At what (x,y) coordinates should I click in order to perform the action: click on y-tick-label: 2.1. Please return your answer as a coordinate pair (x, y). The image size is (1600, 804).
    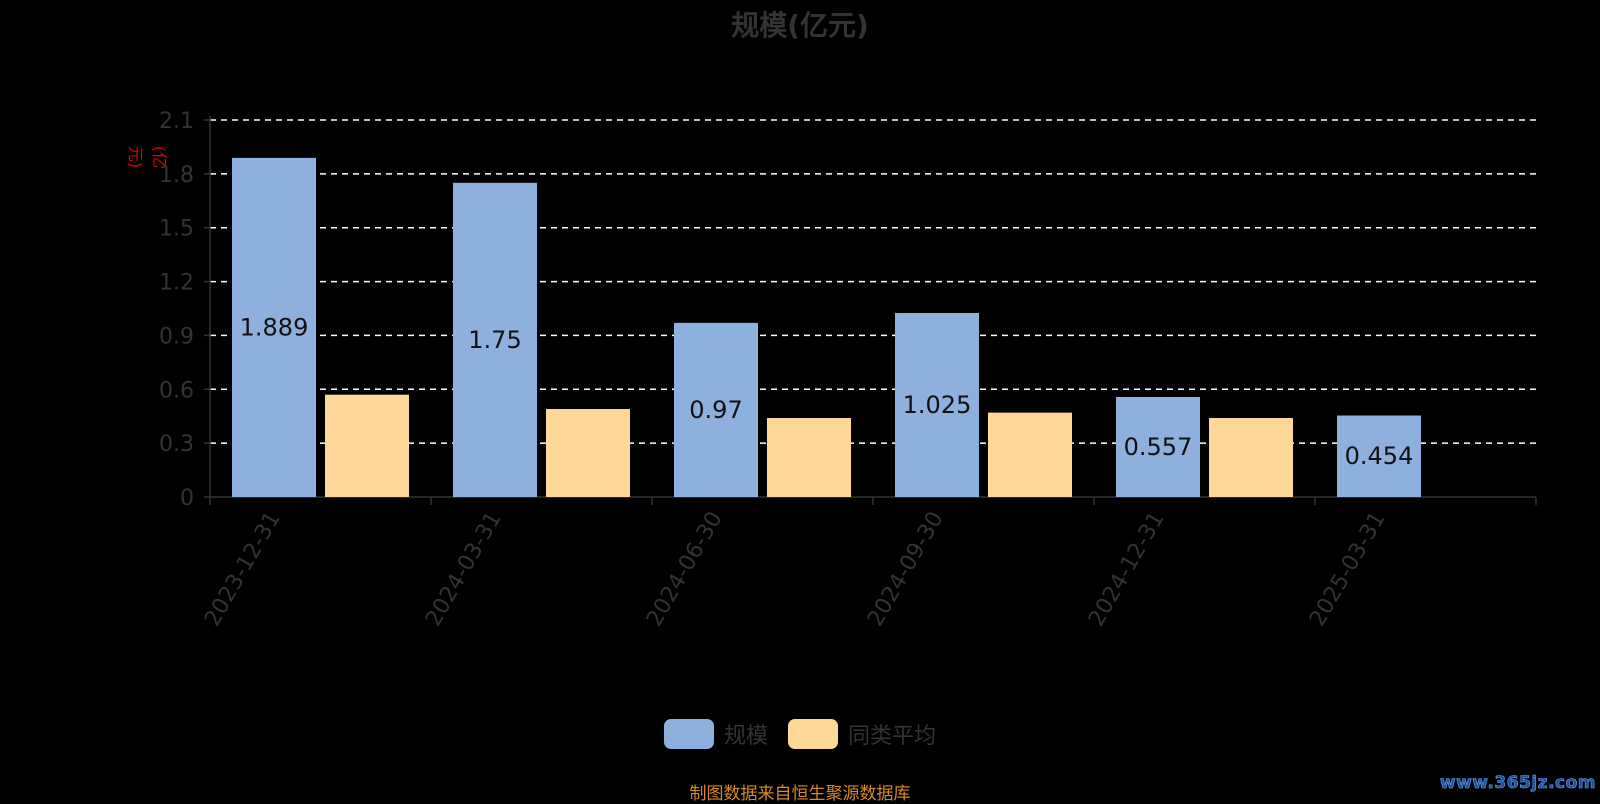
    Looking at the image, I should click on (176, 121).